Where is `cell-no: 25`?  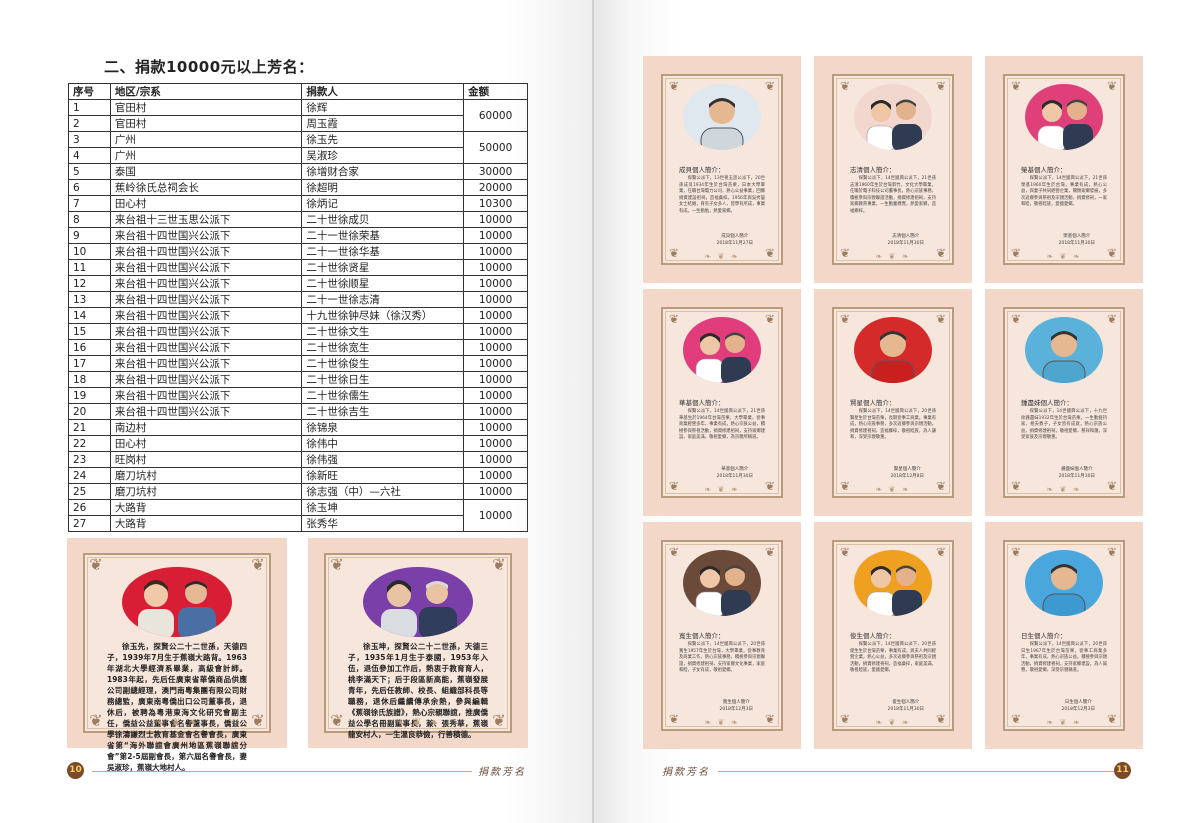
cell-no: 25 is located at coordinates (89, 491).